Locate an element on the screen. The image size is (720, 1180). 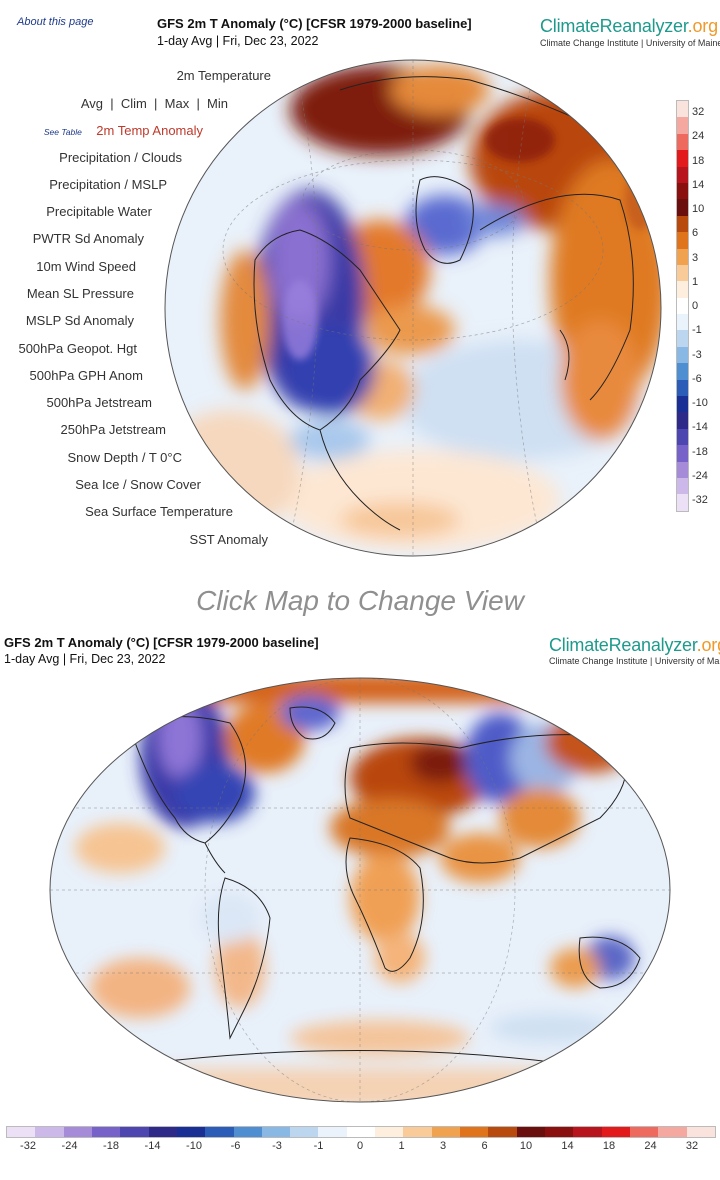
menu-item-pwtr-sd-anomaly: PWTR Sd Anomaly is located at coordinates (88, 238).